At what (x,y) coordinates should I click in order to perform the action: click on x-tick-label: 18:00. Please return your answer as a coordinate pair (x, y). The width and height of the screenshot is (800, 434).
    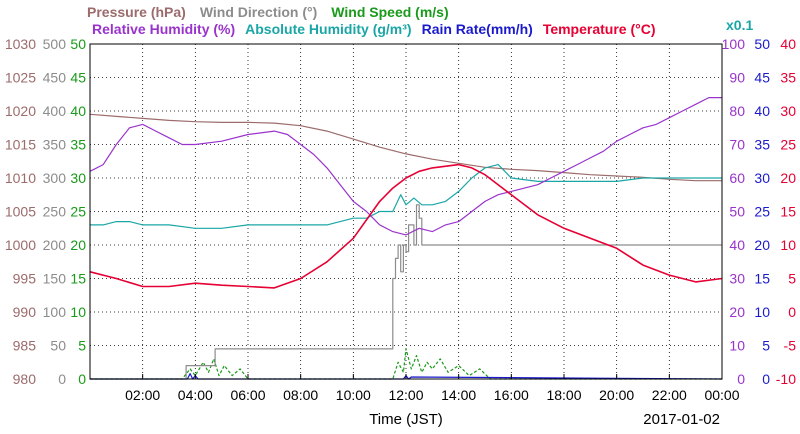
    Looking at the image, I should click on (563, 395).